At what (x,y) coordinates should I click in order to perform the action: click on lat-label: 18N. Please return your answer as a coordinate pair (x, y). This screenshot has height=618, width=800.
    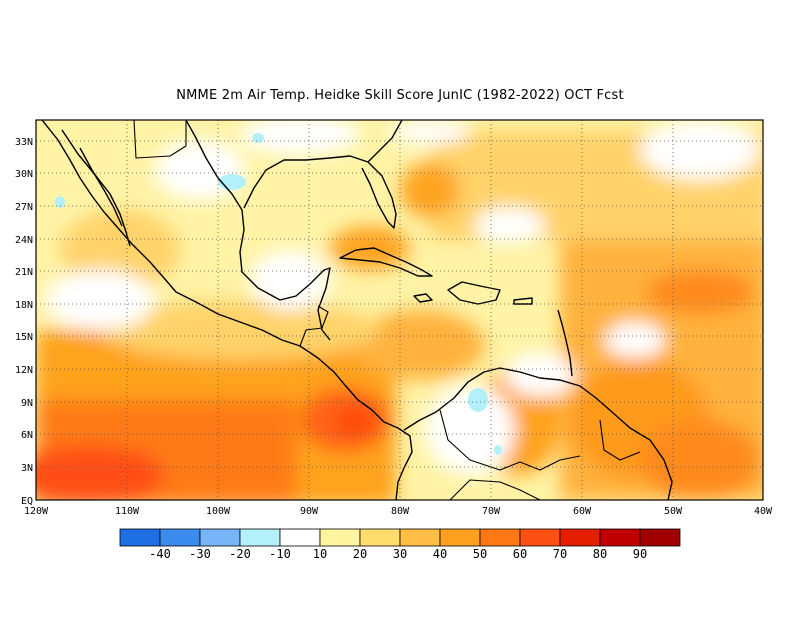
    Looking at the image, I should click on (24, 305).